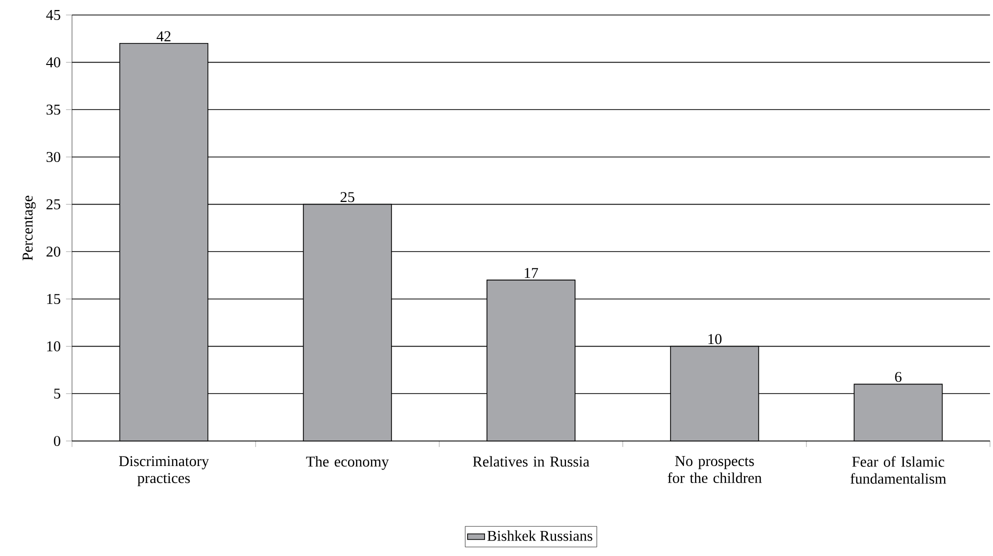  What do you see at coordinates (347, 197) in the screenshot?
I see `data-label: 25` at bounding box center [347, 197].